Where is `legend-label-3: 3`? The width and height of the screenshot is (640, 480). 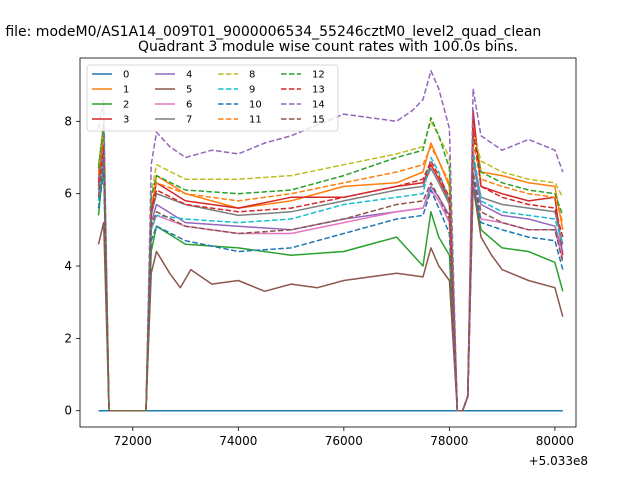
legend-label-3: 3 is located at coordinates (126, 120).